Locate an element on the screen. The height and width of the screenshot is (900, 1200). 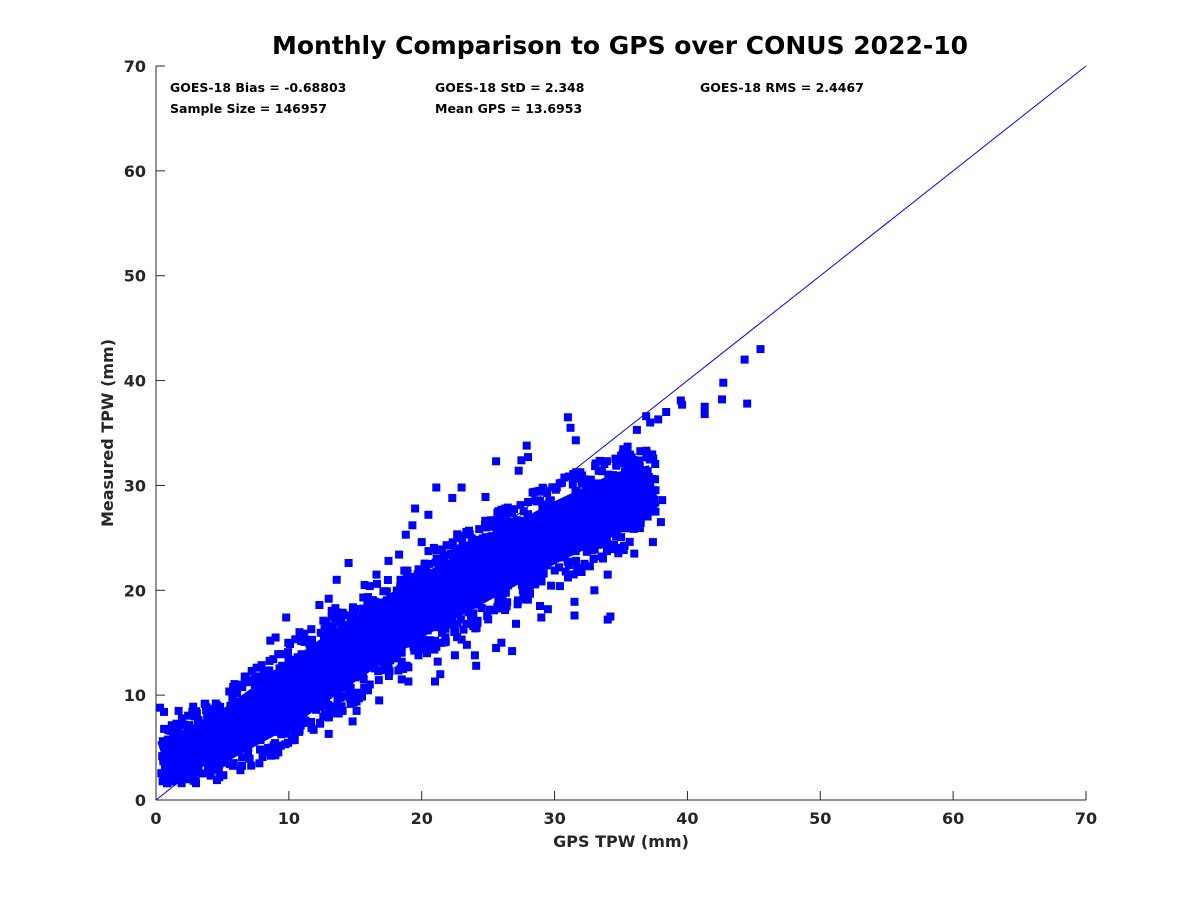
x-tick-label: 30 is located at coordinates (554, 818).